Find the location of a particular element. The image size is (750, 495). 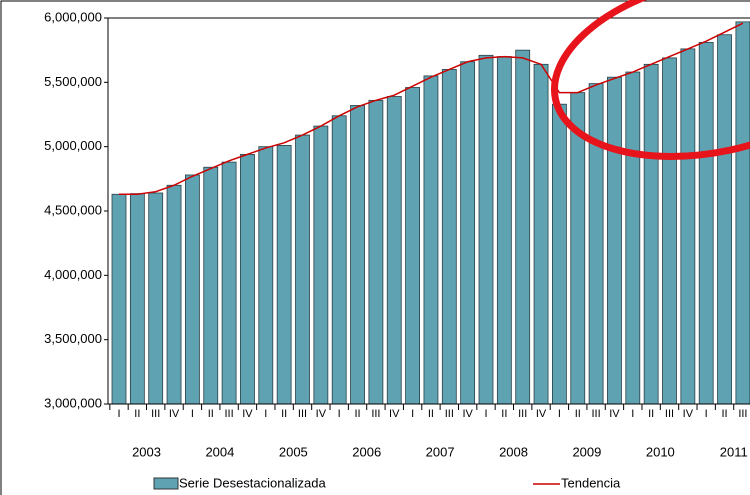

highlight-circle is located at coordinates (650, 80).